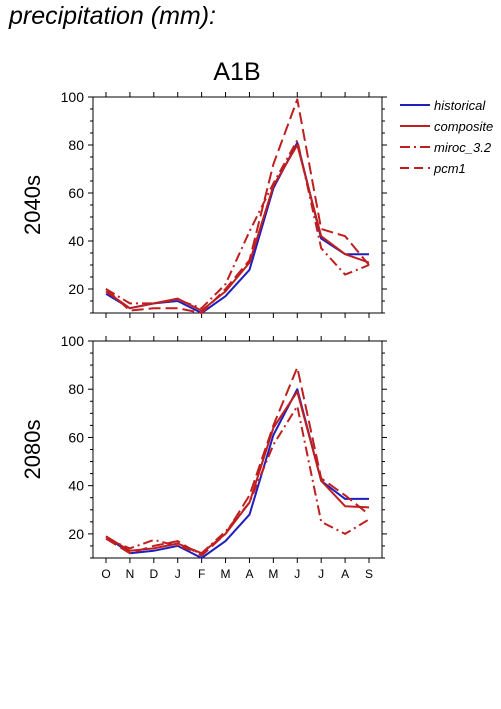 The width and height of the screenshot is (501, 709). Describe the element at coordinates (32, 450) in the screenshot. I see `y-axis-label: 2080s` at that location.